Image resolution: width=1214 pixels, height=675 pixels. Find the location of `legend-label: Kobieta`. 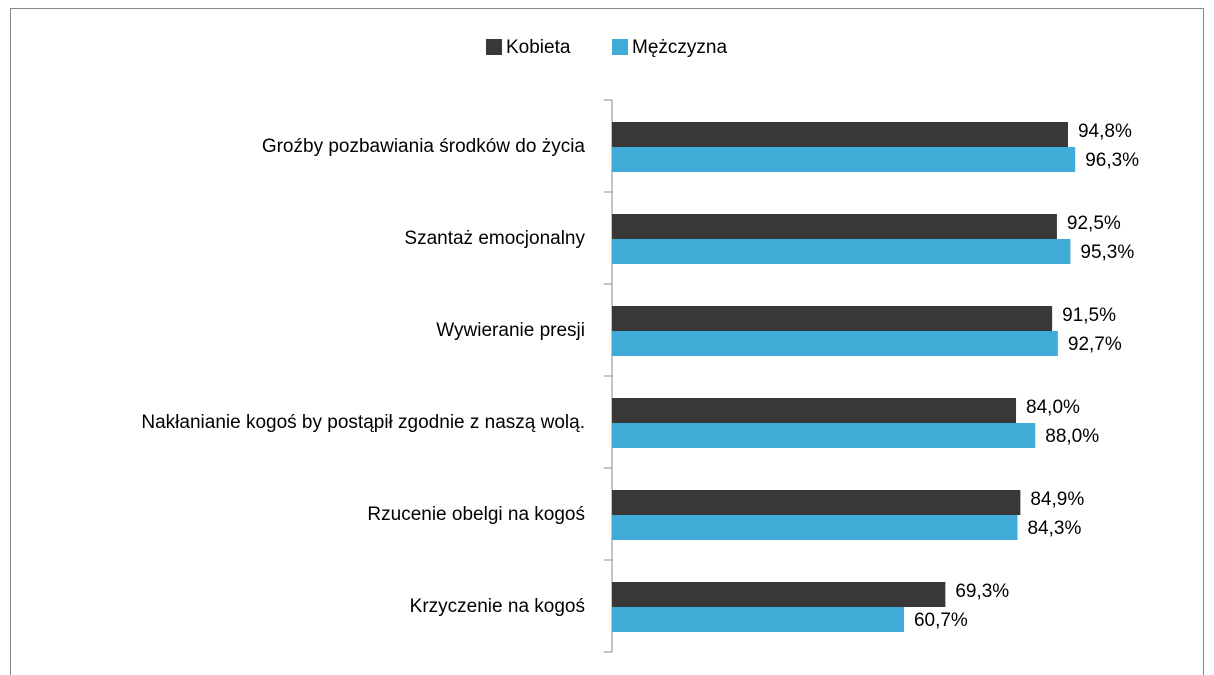

legend-label: Kobieta is located at coordinates (538, 47).